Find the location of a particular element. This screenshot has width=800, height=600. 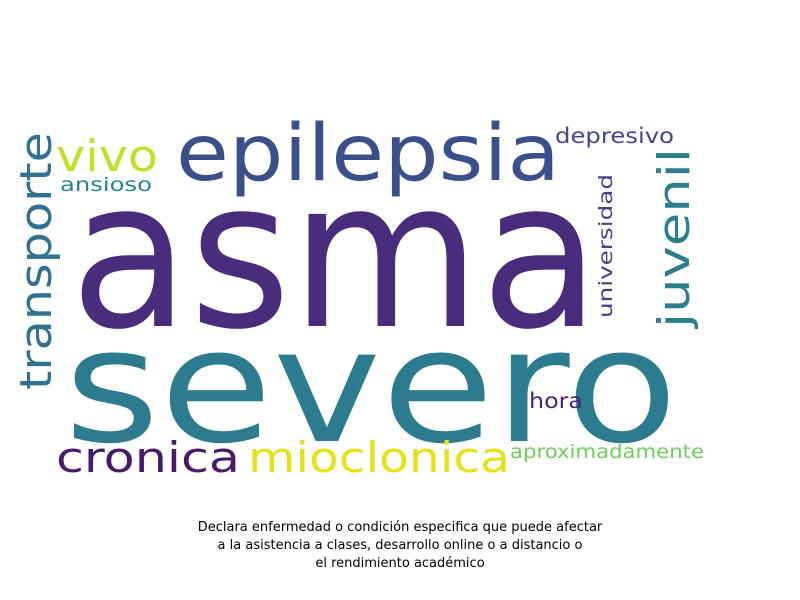

word-juvenil: juvenil is located at coordinates (674, 238).